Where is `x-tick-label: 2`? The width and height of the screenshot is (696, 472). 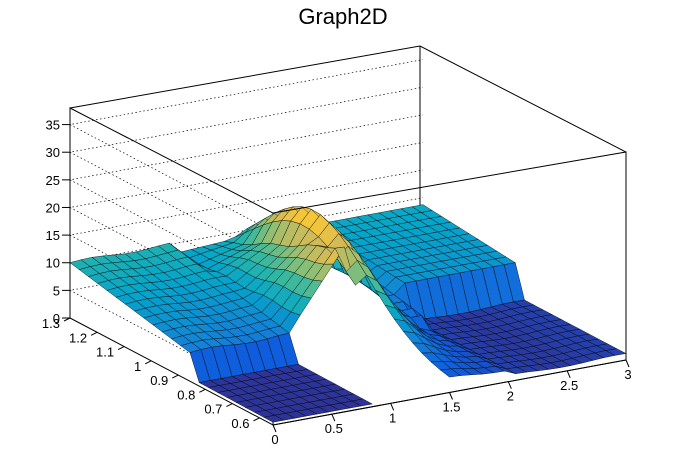
x-tick-label: 2 is located at coordinates (510, 396).